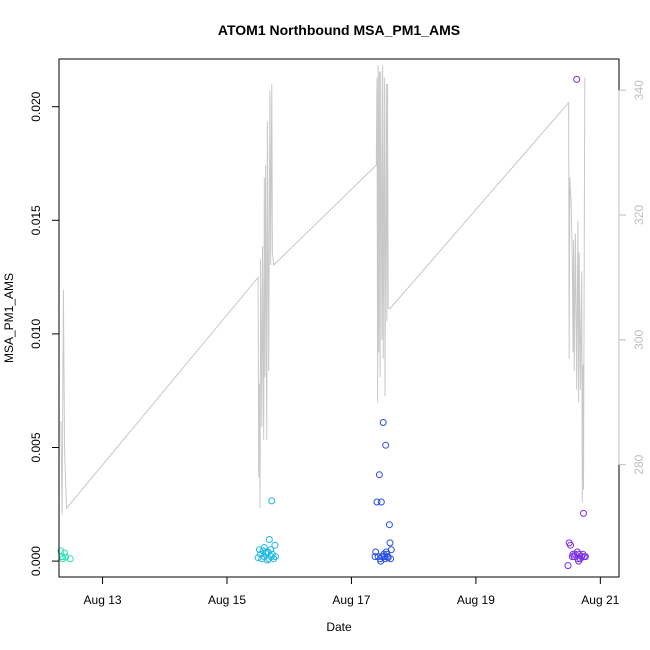  Describe the element at coordinates (9, 318) in the screenshot. I see `y-axis-label: MSA_PM1_AMS` at that location.